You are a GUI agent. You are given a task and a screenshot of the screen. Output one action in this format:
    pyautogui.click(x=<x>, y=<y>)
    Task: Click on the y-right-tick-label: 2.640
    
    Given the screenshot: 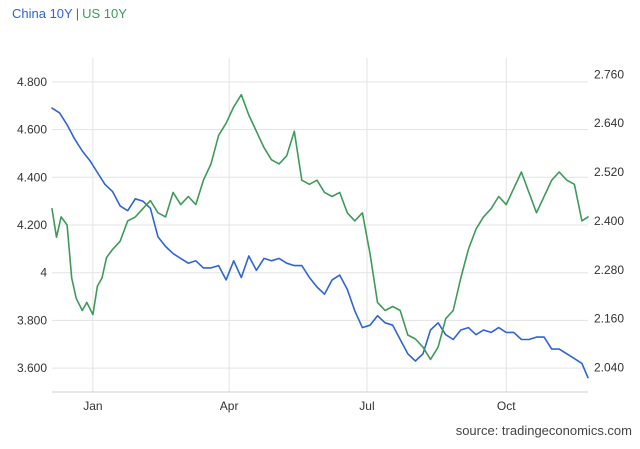 What is the action you would take?
    pyautogui.click(x=609, y=123)
    